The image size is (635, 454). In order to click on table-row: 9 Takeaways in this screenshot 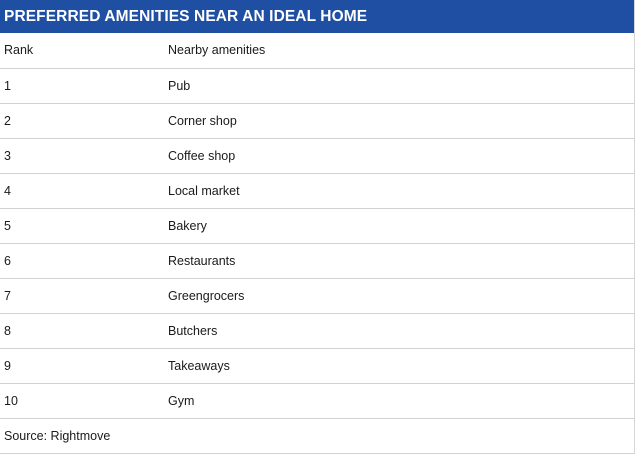, I will do `click(317, 366)`.